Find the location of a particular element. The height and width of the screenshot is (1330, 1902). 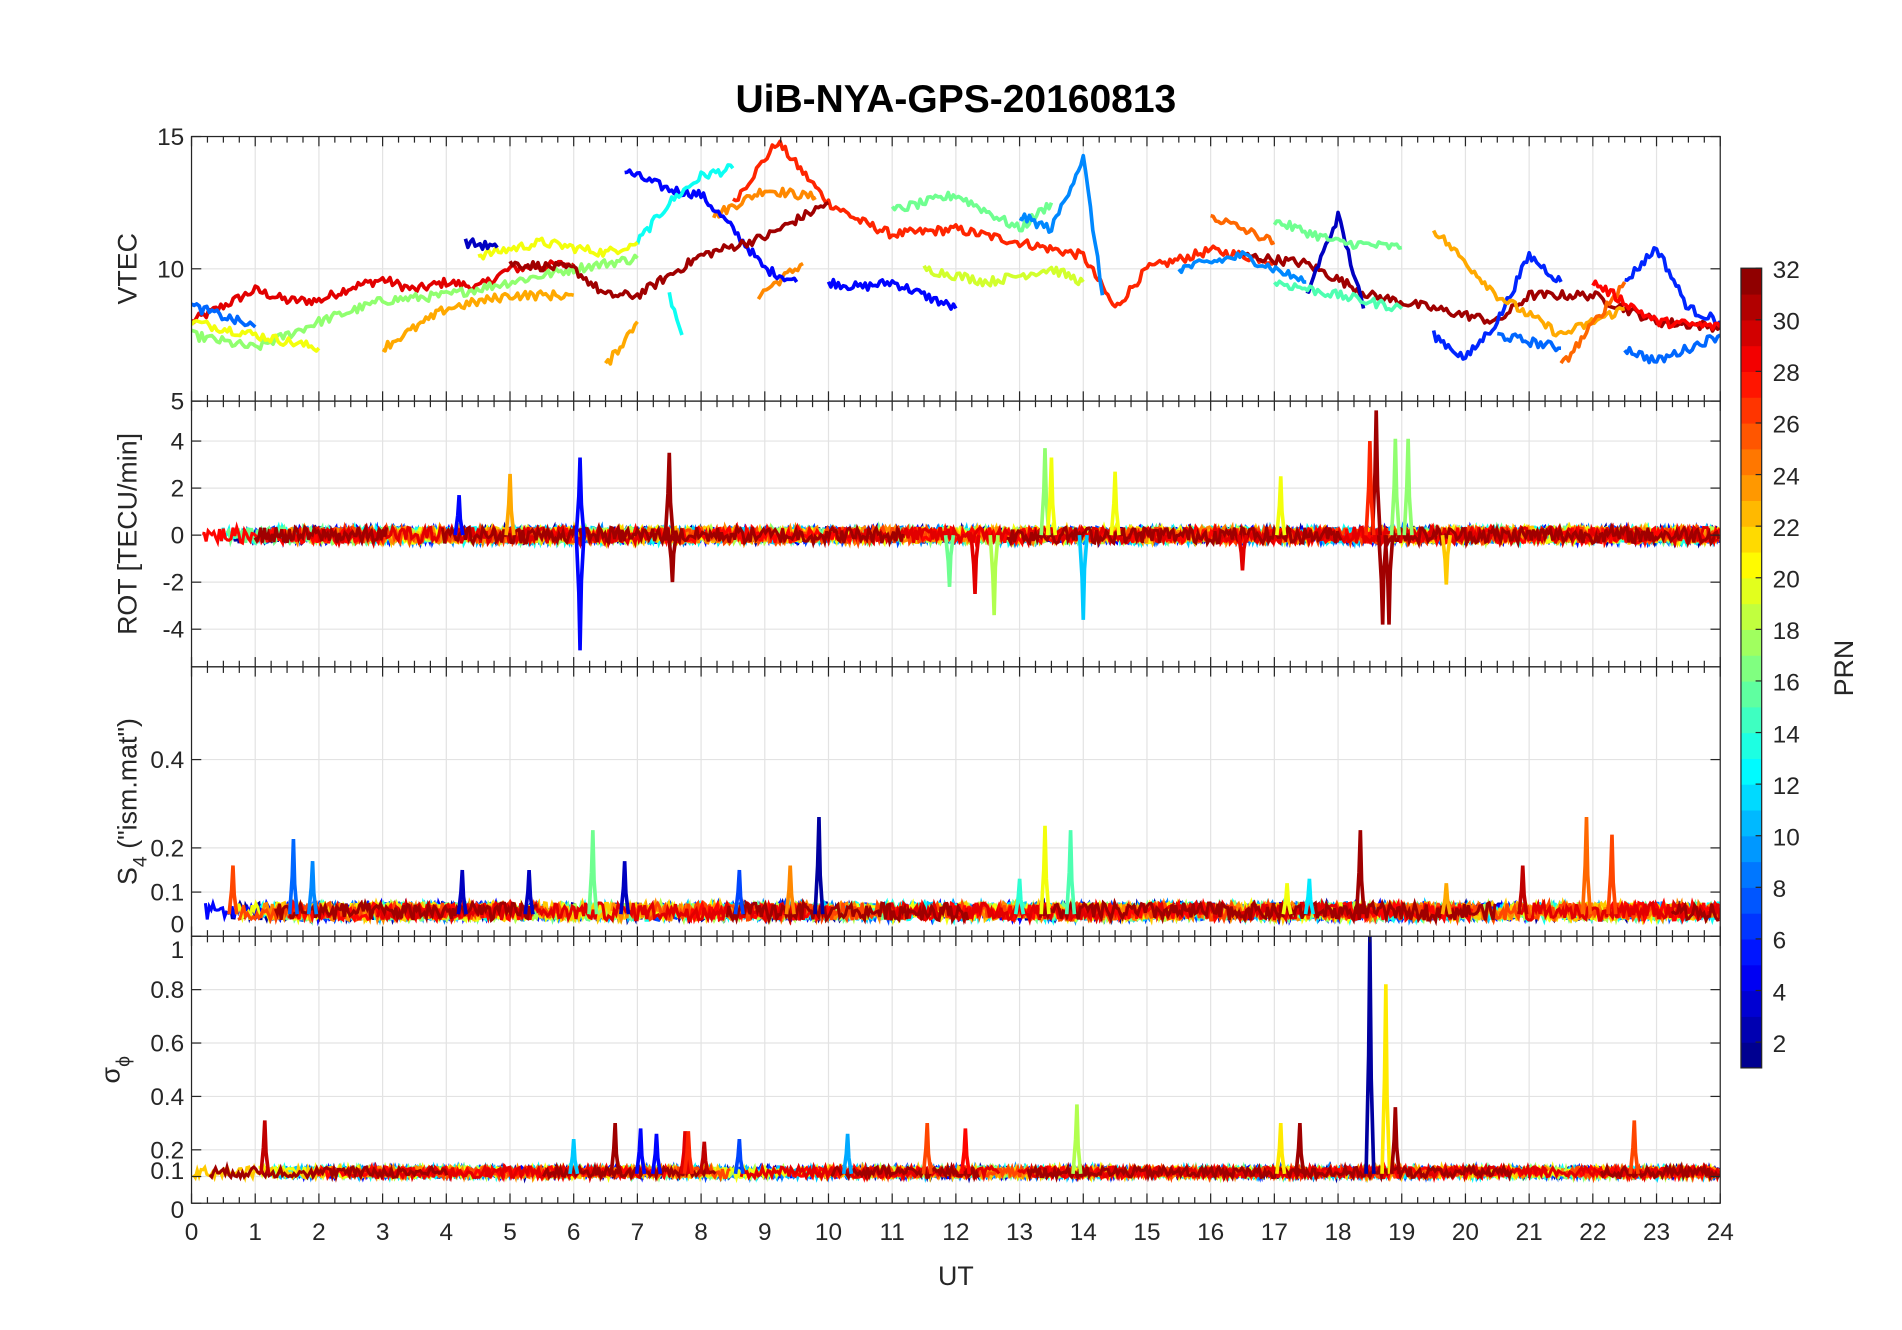

colorbar-tick-label: 12 is located at coordinates (1786, 786).